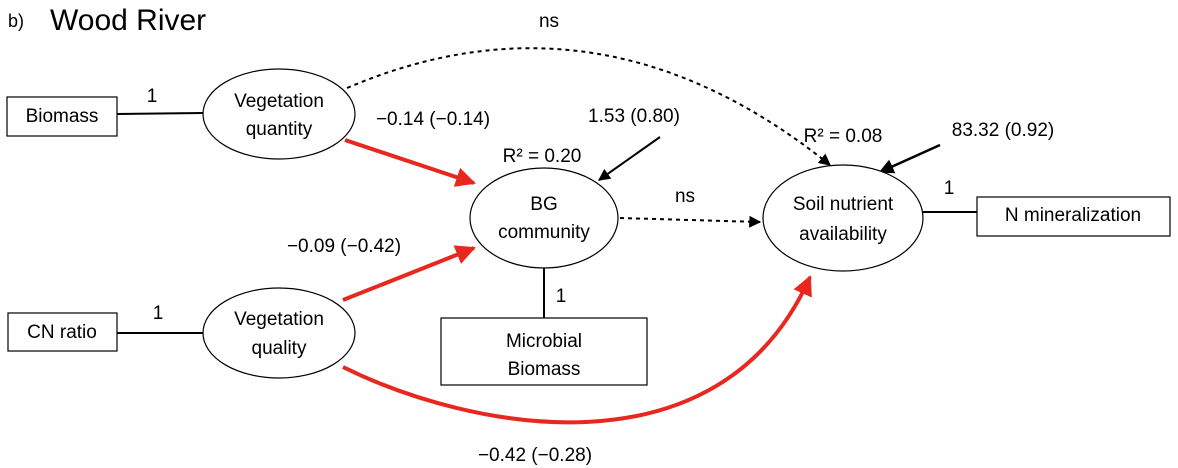 The image size is (1178, 468). What do you see at coordinates (843, 234) in the screenshot?
I see `node-label: availability` at bounding box center [843, 234].